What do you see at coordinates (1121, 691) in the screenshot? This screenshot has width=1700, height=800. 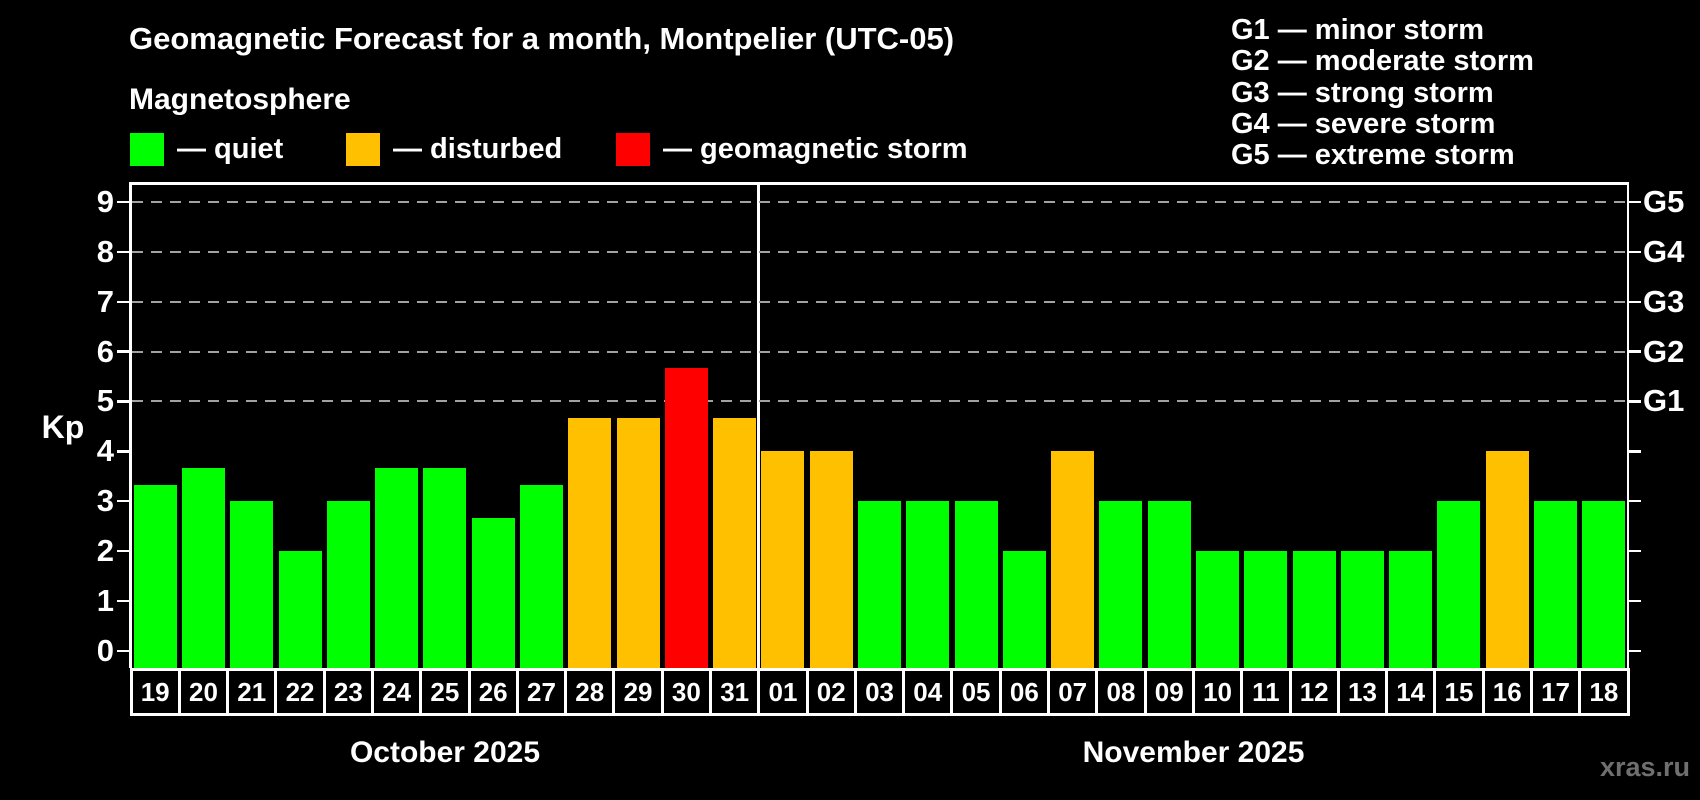 I see `day-label: 08` at bounding box center [1121, 691].